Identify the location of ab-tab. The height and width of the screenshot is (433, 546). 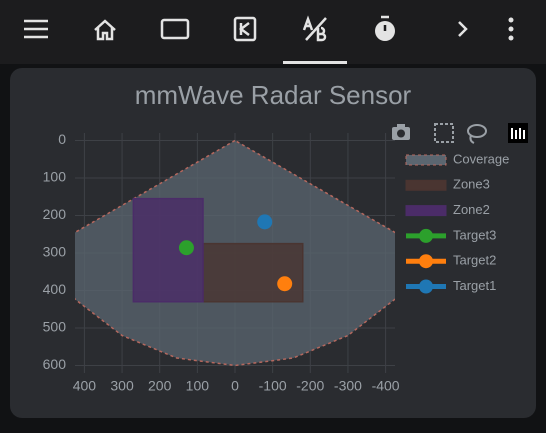
(314, 28).